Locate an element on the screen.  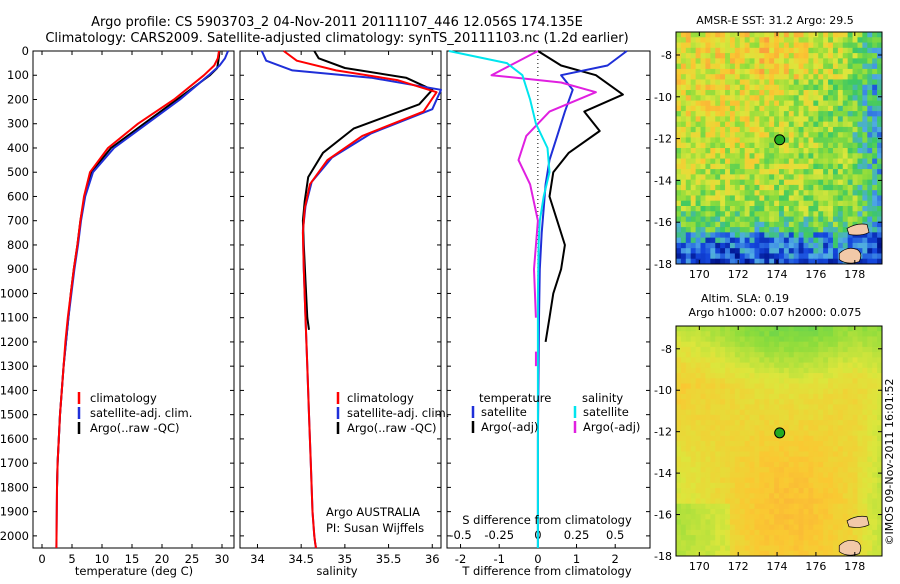
land-mass is located at coordinates (858, 521).